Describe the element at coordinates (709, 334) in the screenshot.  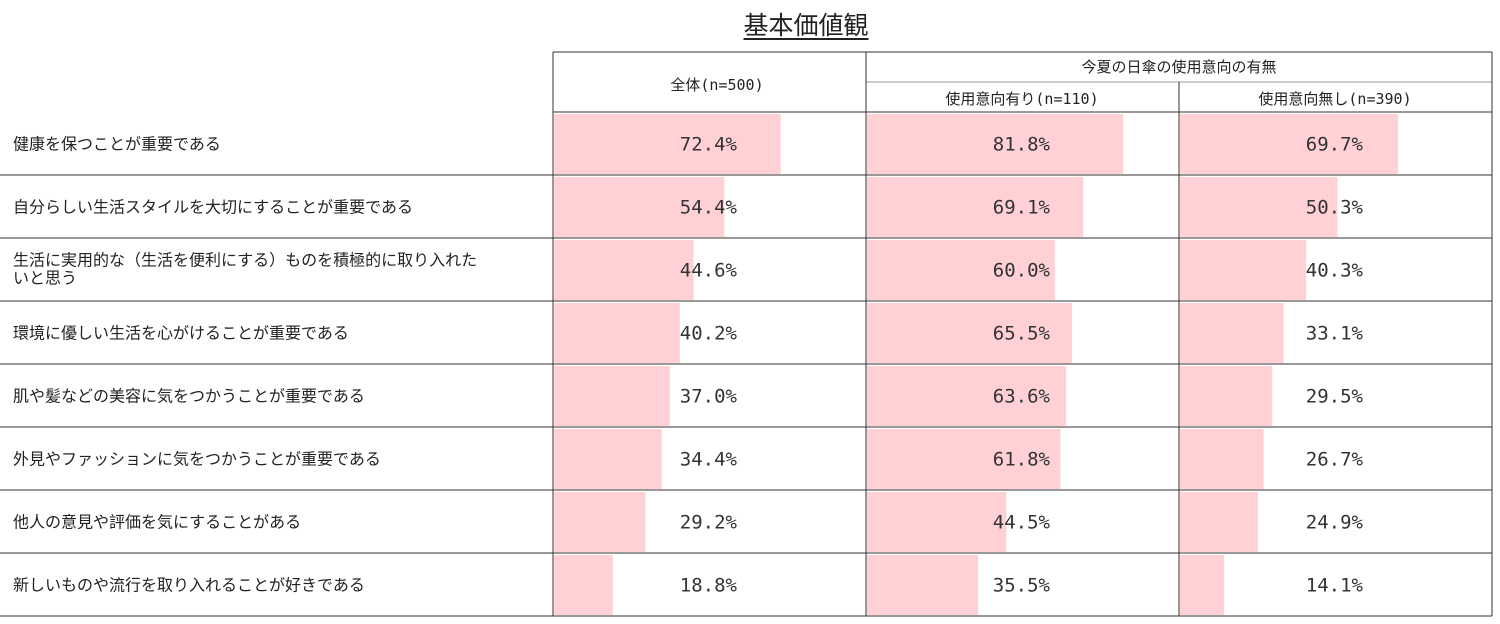
I see `value-label-series-0-row-3: 40.2%` at that location.